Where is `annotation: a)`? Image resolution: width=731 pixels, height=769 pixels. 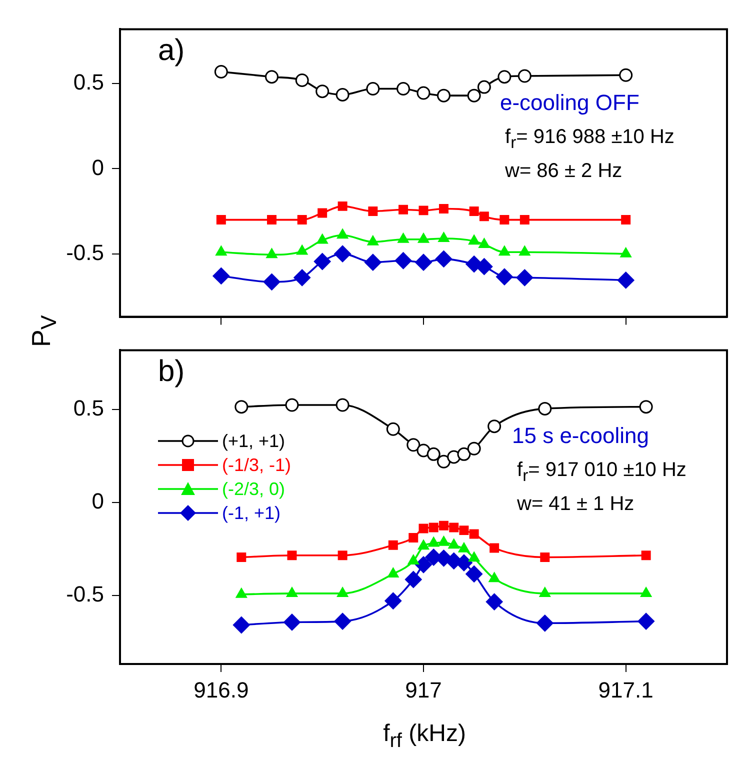 annotation: a) is located at coordinates (171, 51).